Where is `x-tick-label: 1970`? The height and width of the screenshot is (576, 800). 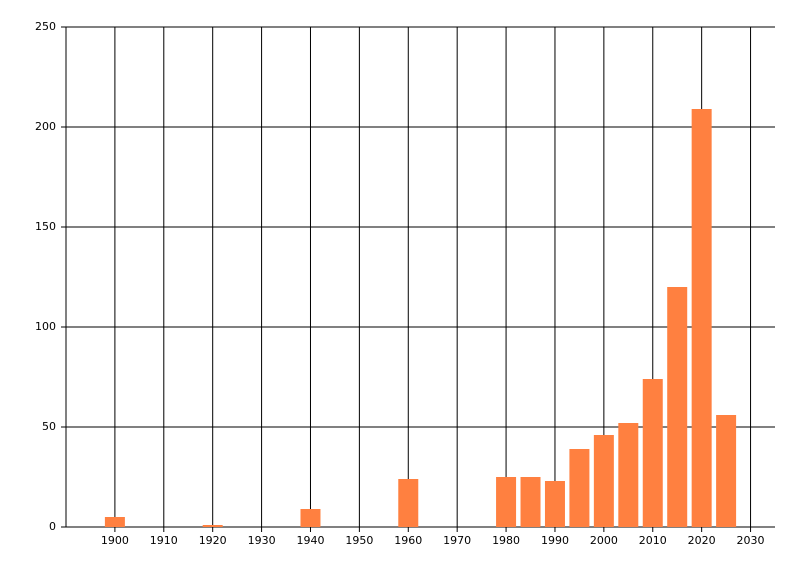 x-tick-label: 1970 is located at coordinates (457, 540).